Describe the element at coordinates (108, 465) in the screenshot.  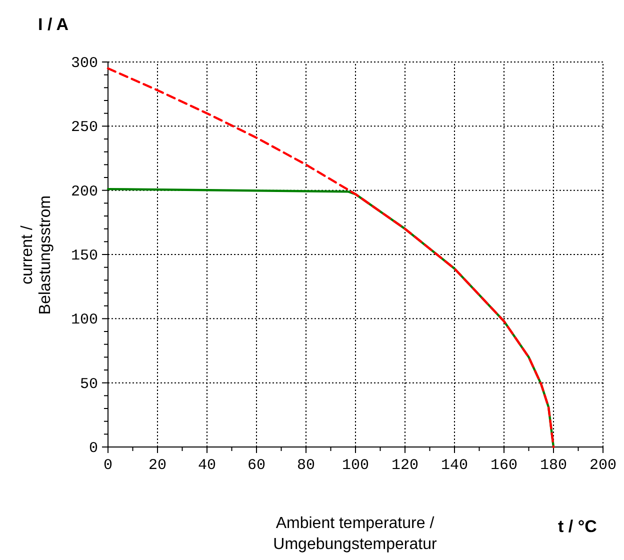
I see `x-tick-label: 0` at that location.